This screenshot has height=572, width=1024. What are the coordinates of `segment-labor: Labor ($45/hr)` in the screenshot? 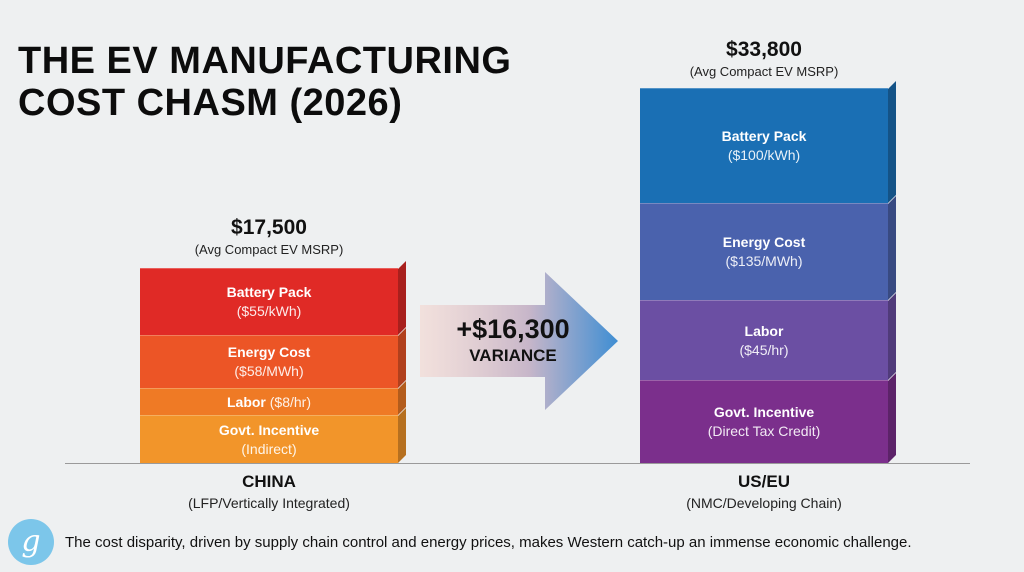 It's located at (768, 336).